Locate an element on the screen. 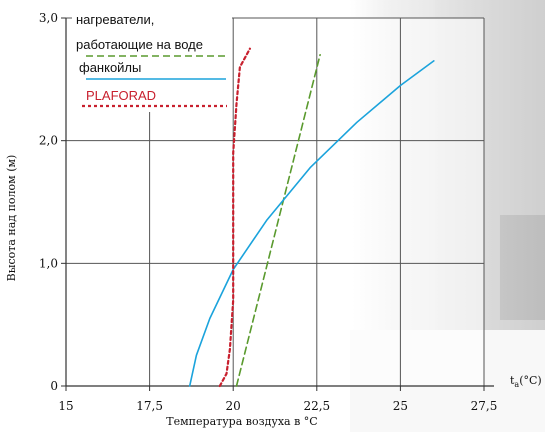 This screenshot has width=545, height=432. x-tick-label: 17,5 is located at coordinates (149, 406).